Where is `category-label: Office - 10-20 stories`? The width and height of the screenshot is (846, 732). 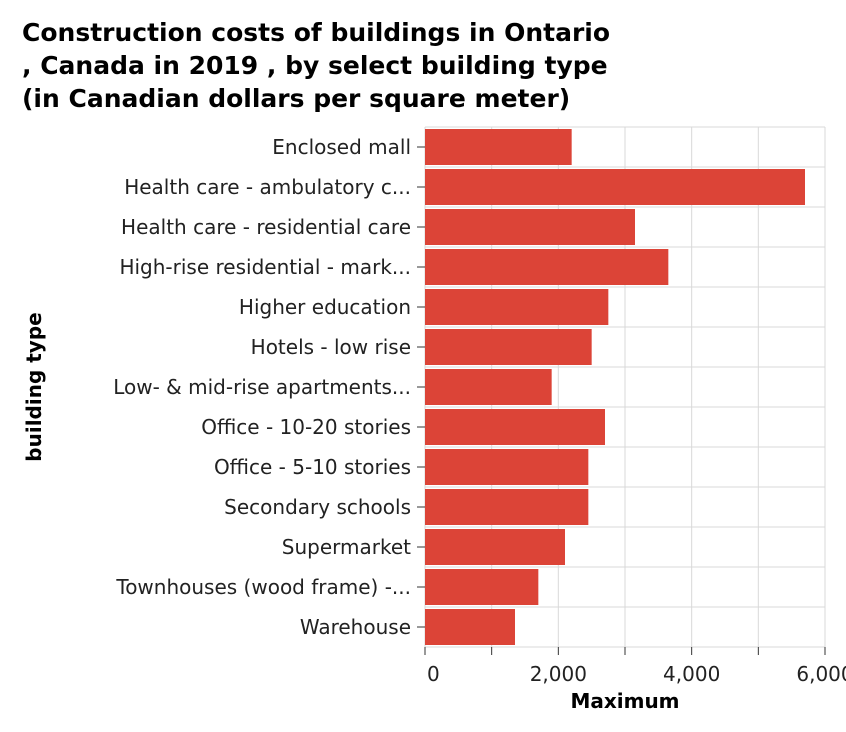 category-label: Office - 10-20 stories is located at coordinates (306, 427).